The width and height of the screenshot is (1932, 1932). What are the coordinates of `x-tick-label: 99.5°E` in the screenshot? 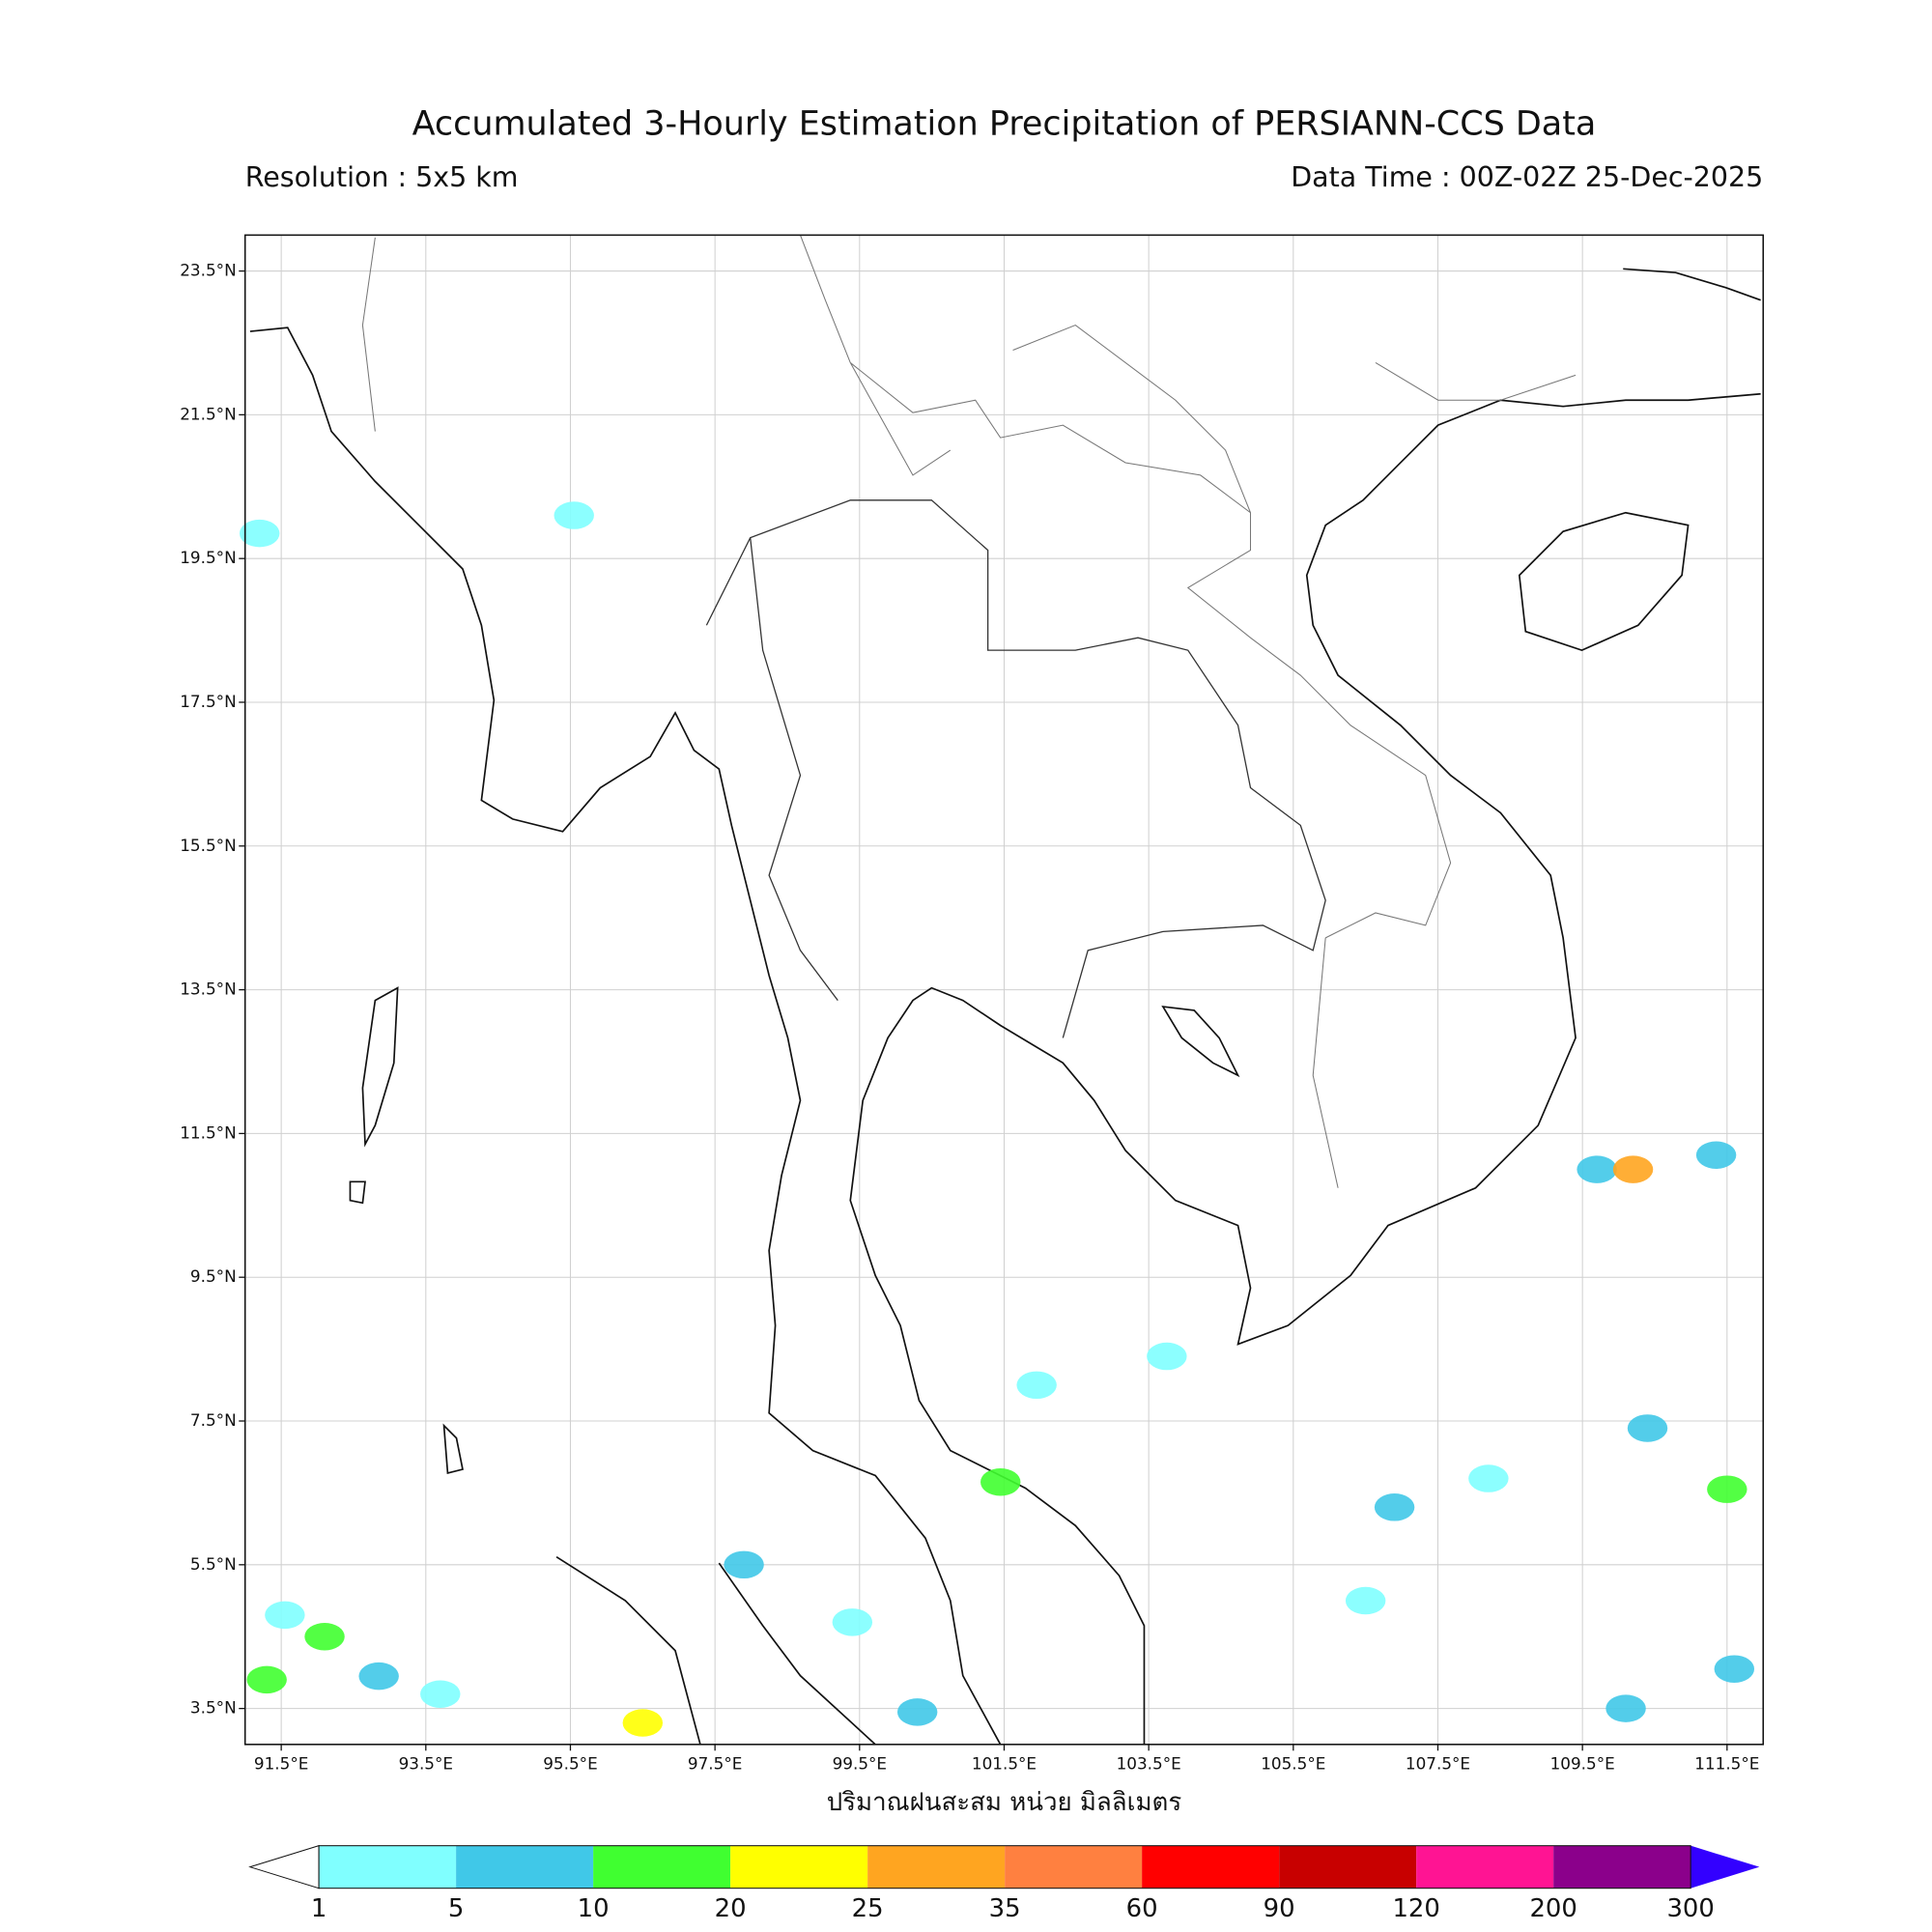 It's located at (860, 1764).